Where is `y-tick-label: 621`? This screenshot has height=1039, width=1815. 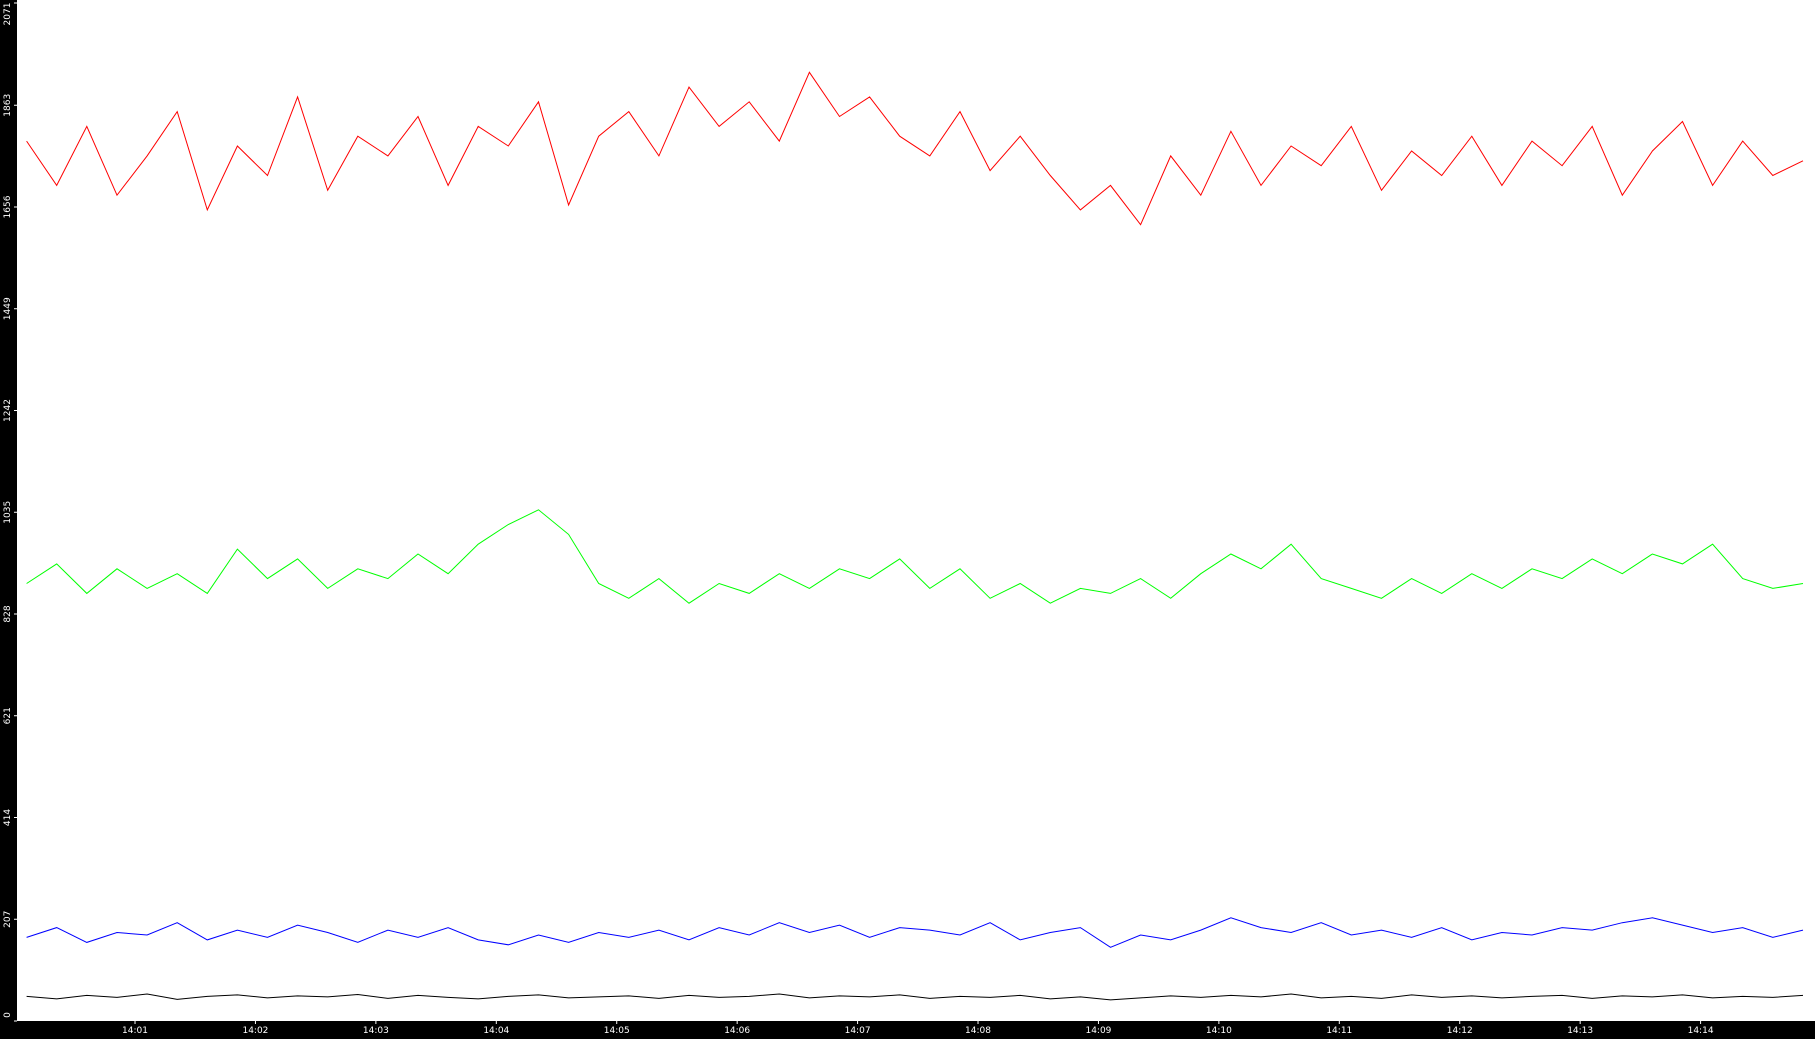
y-tick-label: 621 is located at coordinates (8, 715).